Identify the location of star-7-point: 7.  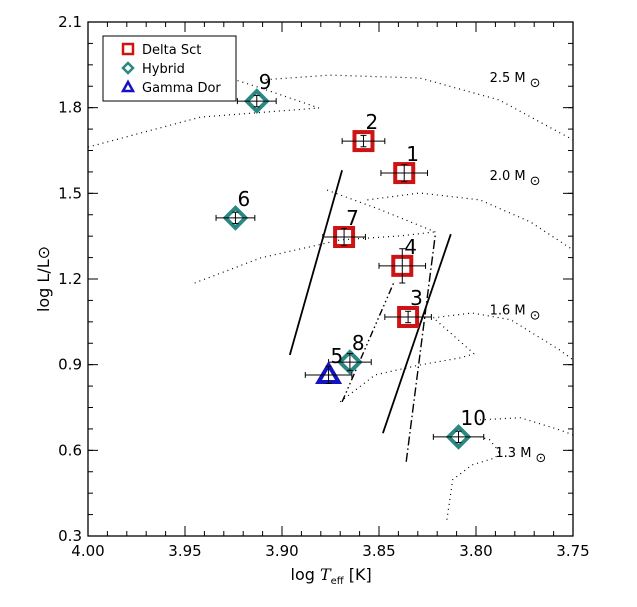
(344, 227).